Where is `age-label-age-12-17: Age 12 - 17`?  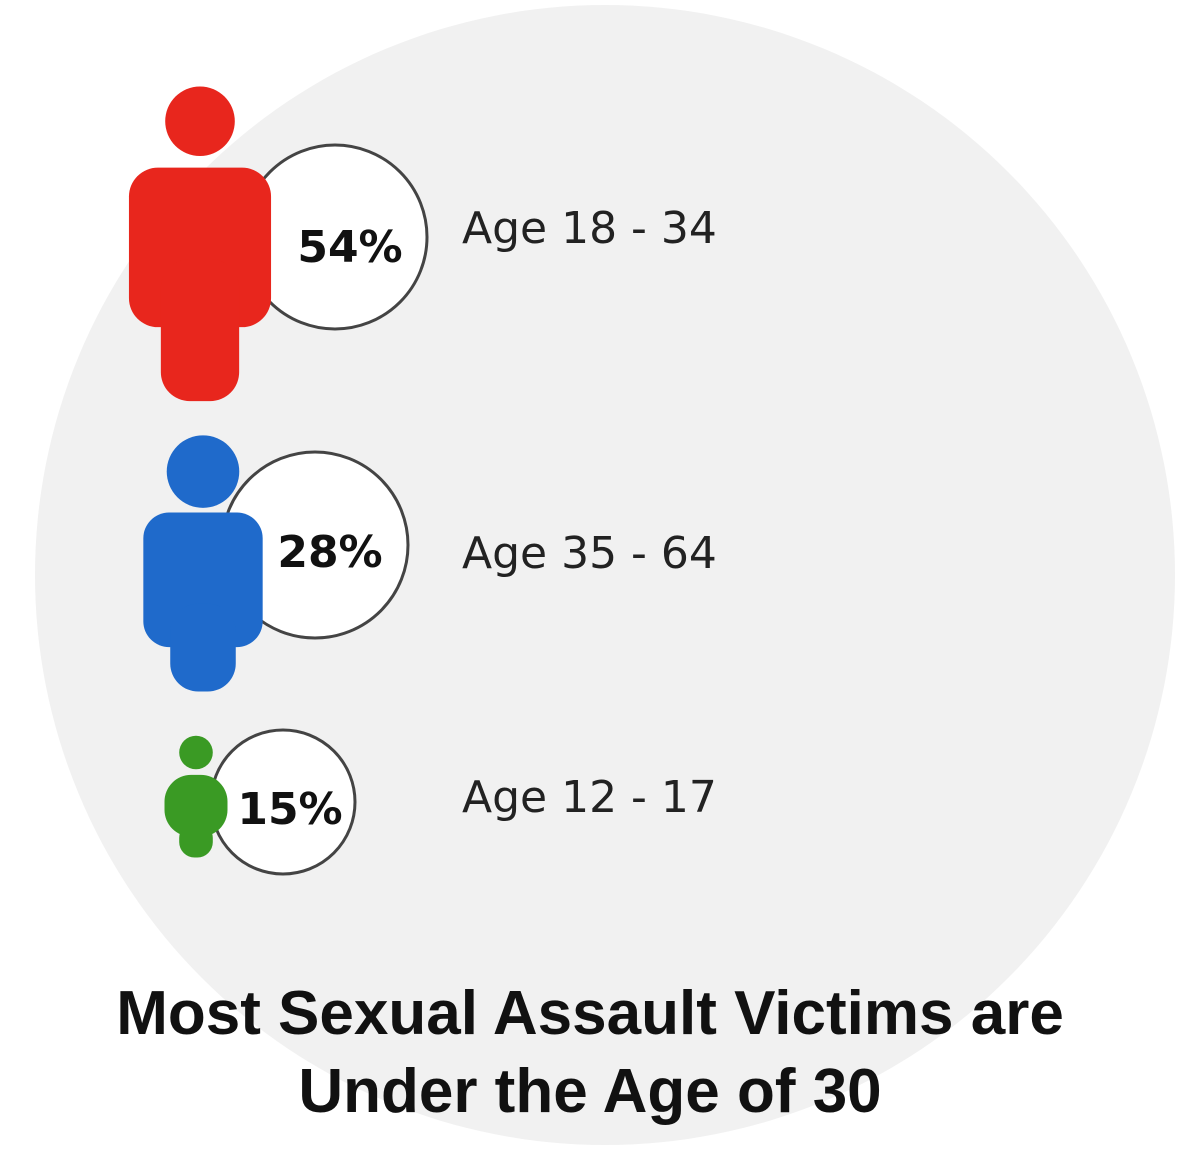
age-label-age-12-17: Age 12 - 17 is located at coordinates (589, 797).